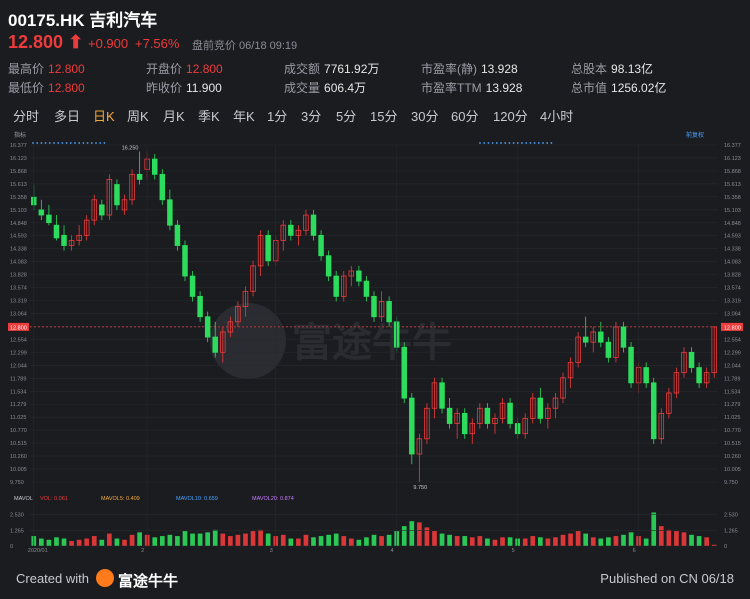 The height and width of the screenshot is (599, 750). I want to click on y-tick-right: 9.750, so click(731, 483).